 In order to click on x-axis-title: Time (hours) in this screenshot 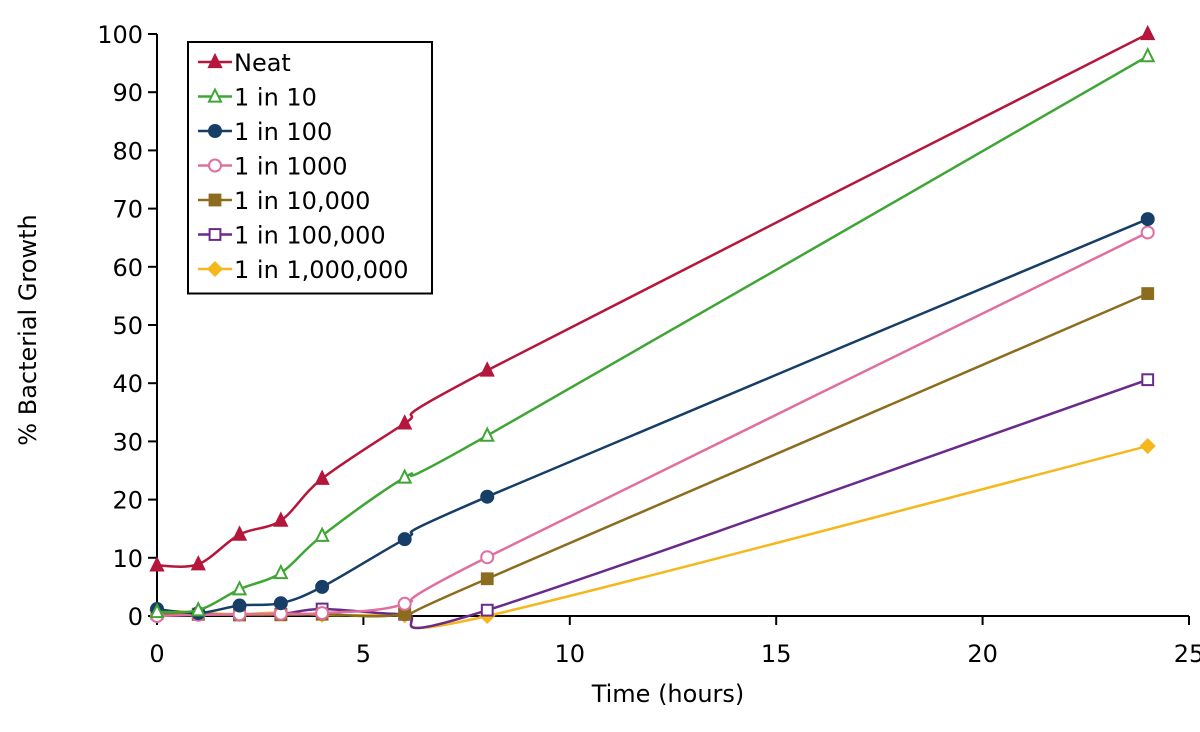, I will do `click(668, 694)`.